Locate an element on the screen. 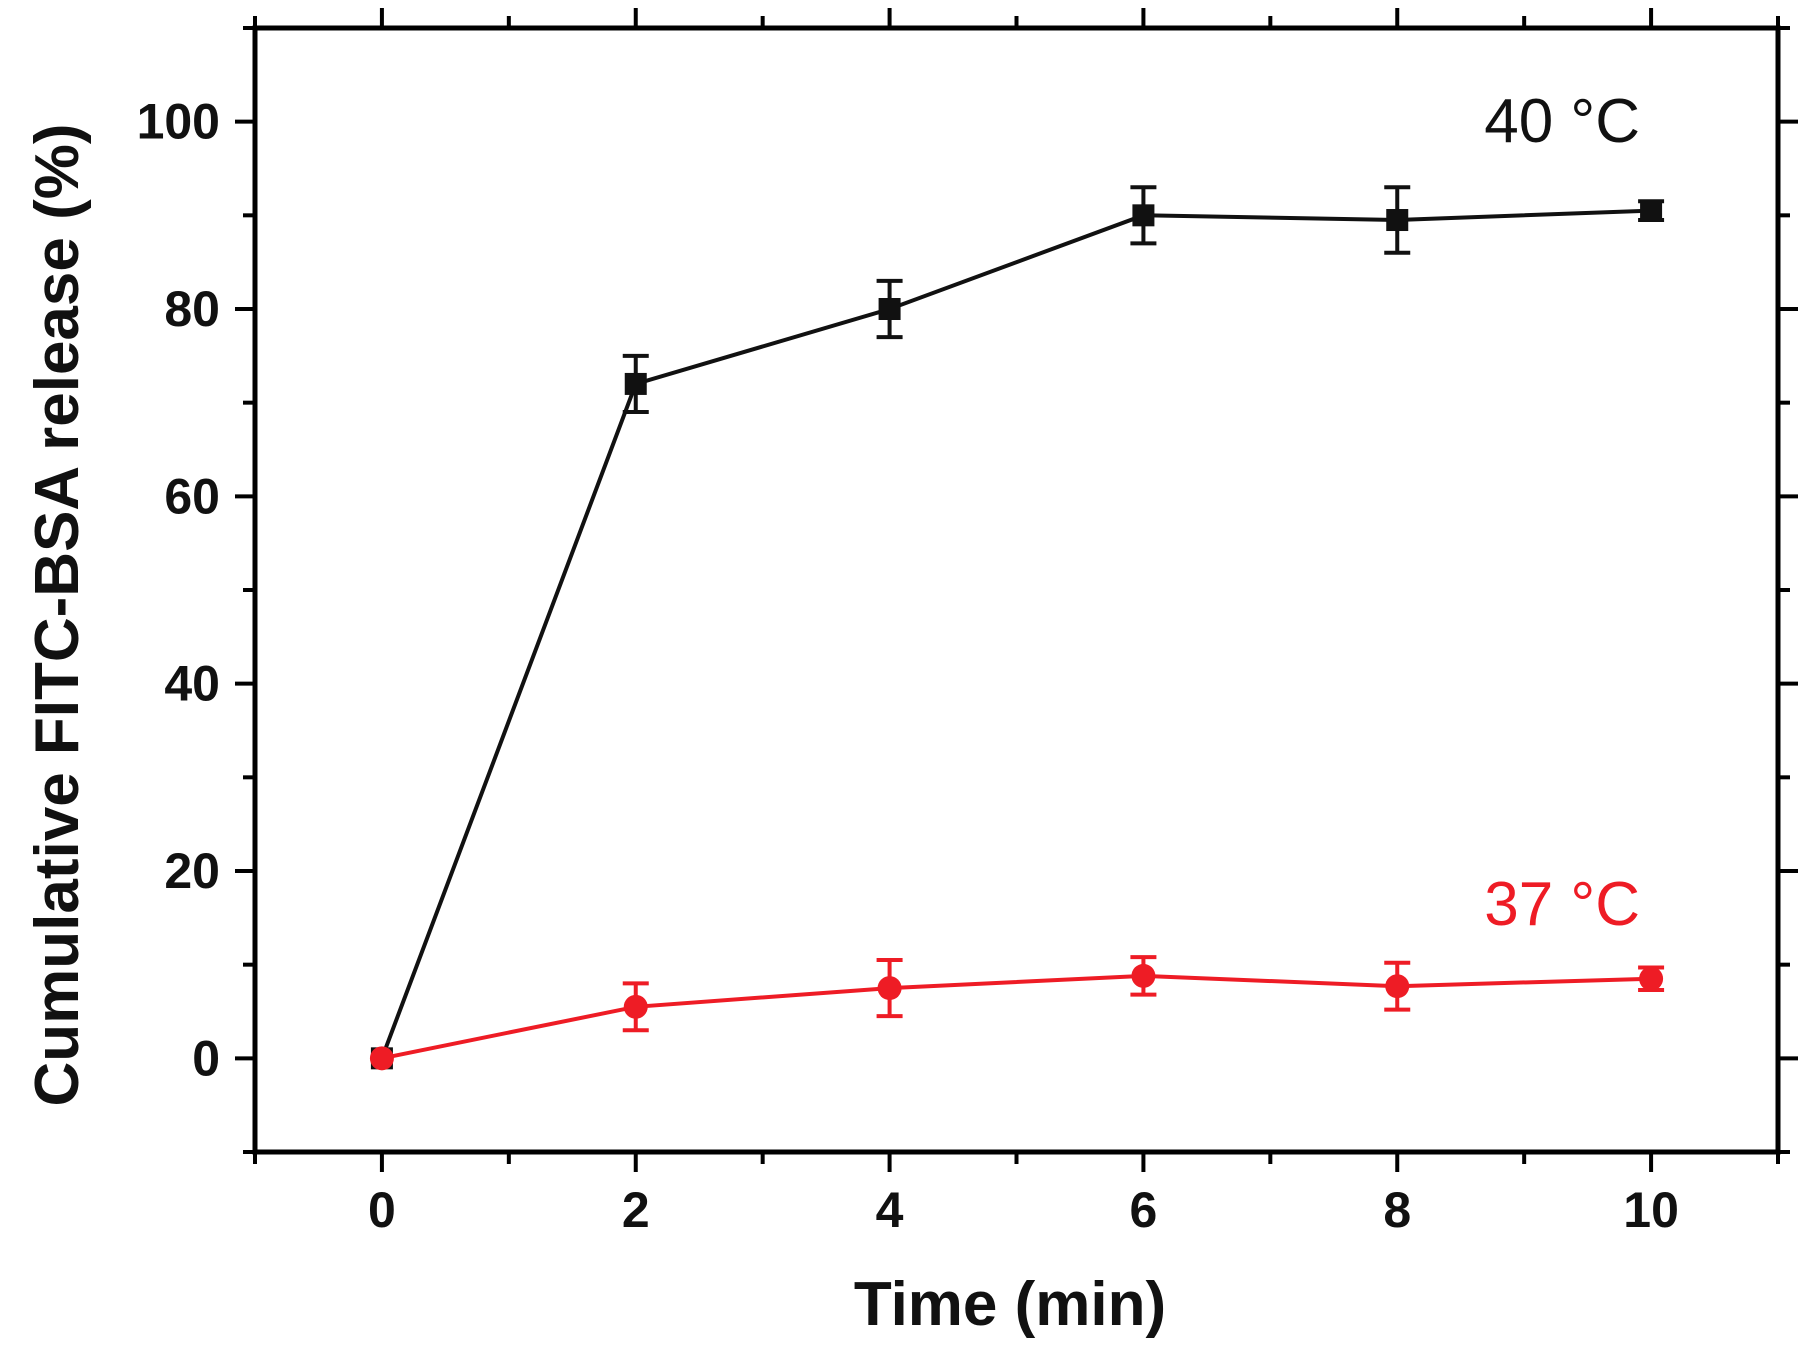 The width and height of the screenshot is (1814, 1367). series-line is located at coordinates (1016, 1017).